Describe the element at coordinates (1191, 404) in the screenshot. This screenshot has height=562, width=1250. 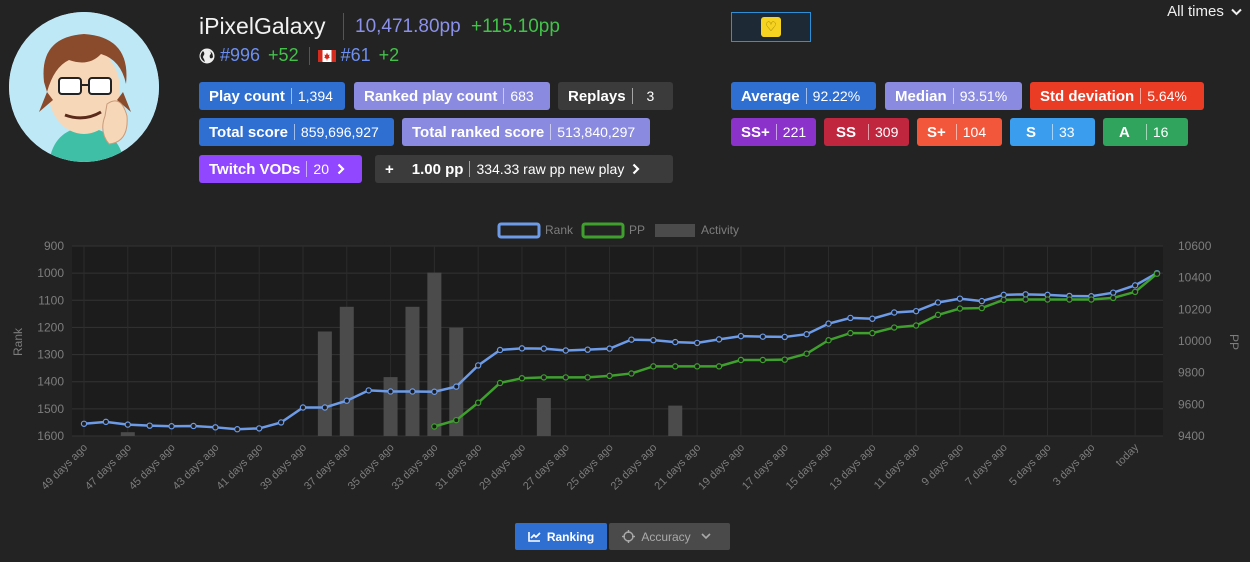
I see `y-right-tick-label: 9600` at that location.